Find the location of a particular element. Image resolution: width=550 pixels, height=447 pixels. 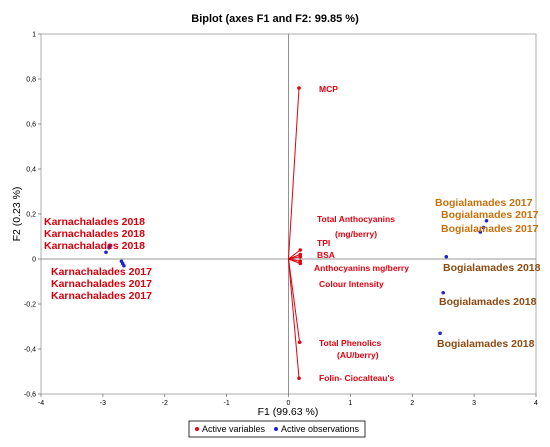

y-tick-label: -0,4 is located at coordinates (30, 350).